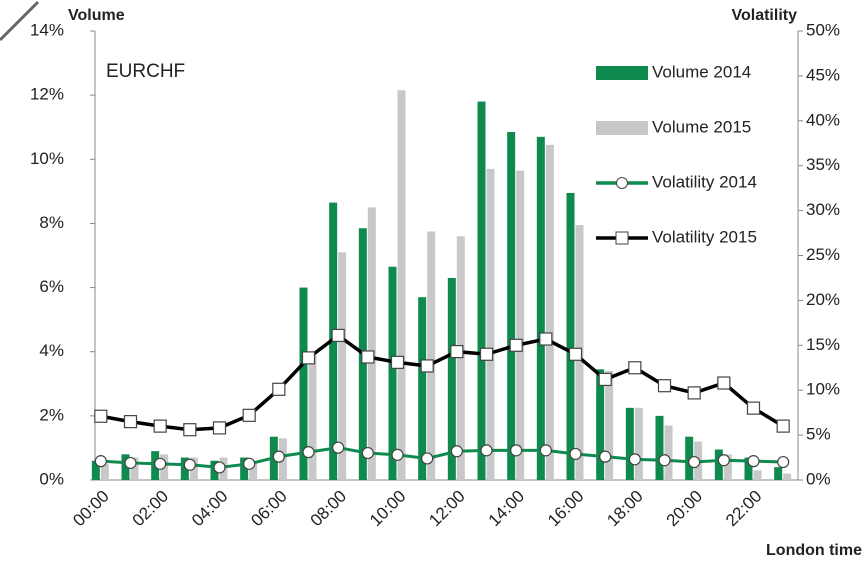 The image size is (867, 563). What do you see at coordinates (507, 509) in the screenshot?
I see `x-tick-label: 14:00` at bounding box center [507, 509].